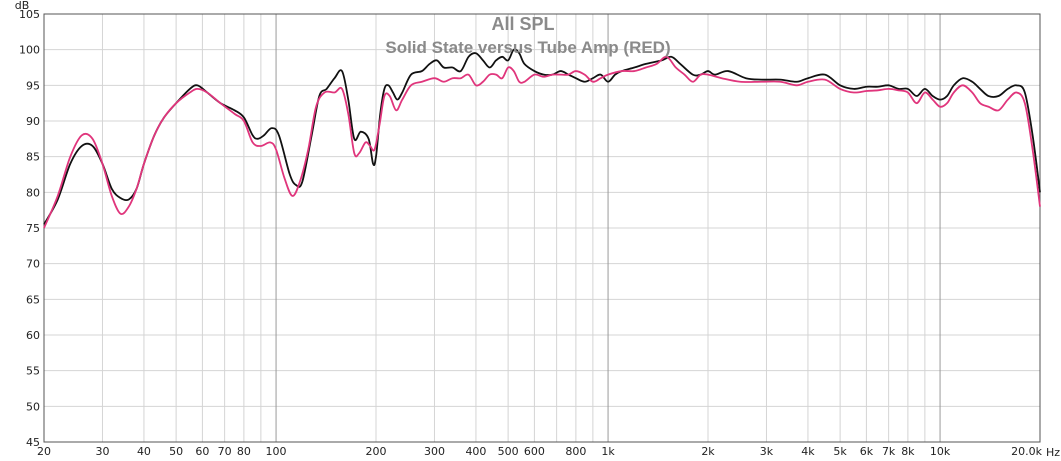 Image resolution: width=1061 pixels, height=461 pixels. Describe the element at coordinates (376, 451) in the screenshot. I see `x-tick-label: 200` at that location.